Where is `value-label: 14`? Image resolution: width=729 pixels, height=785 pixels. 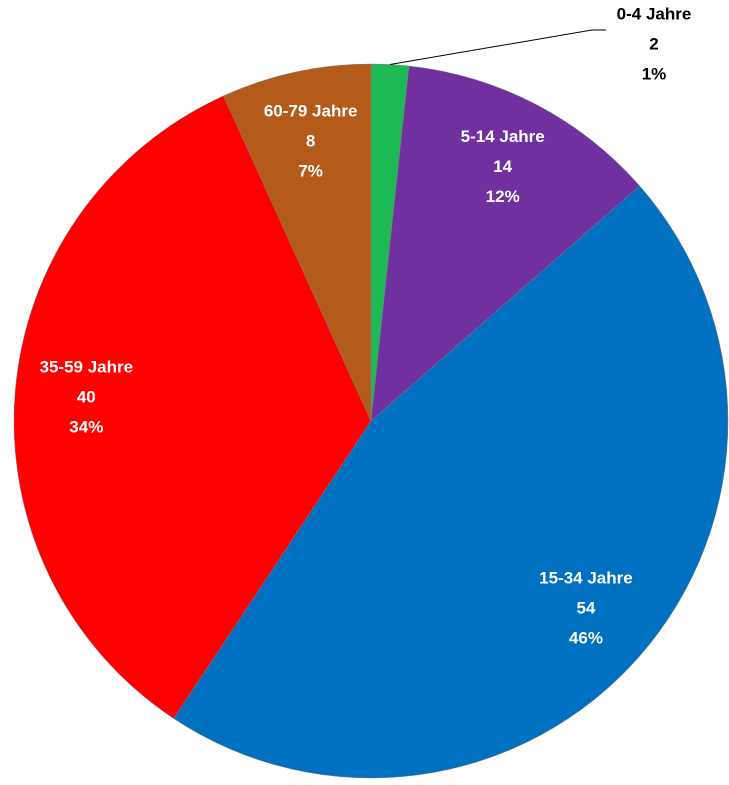
value-label: 14 is located at coordinates (502, 166).